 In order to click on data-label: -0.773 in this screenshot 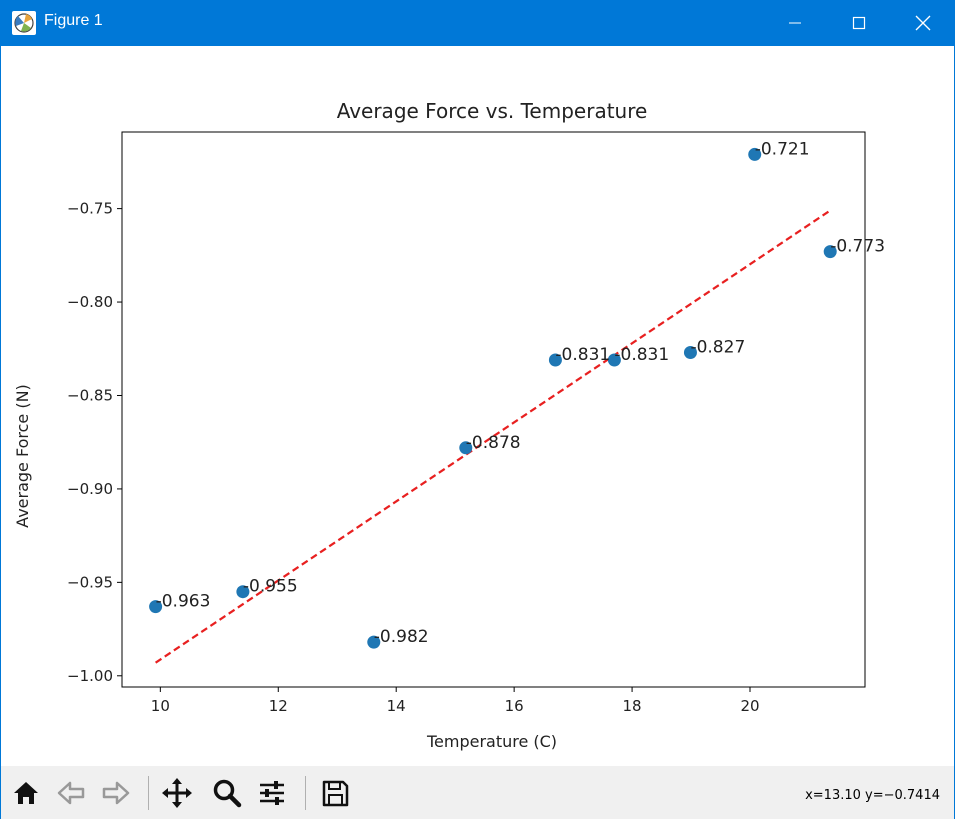, I will do `click(857, 247)`.